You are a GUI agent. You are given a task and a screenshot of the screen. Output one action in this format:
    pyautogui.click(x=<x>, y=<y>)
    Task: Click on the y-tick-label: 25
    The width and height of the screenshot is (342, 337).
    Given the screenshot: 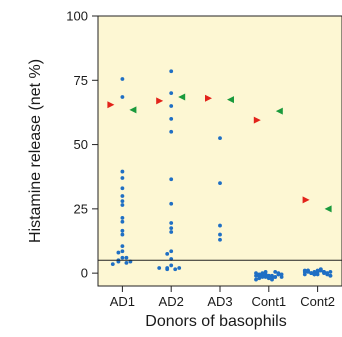 What is the action you would take?
    pyautogui.click(x=81, y=208)
    